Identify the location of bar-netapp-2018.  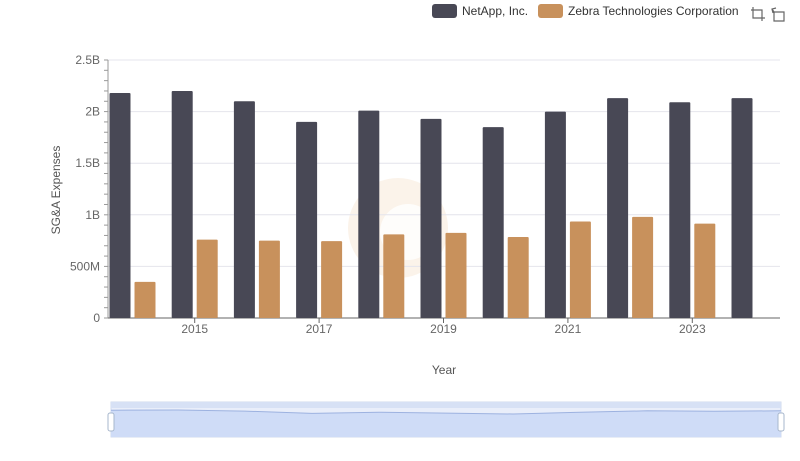
(369, 214).